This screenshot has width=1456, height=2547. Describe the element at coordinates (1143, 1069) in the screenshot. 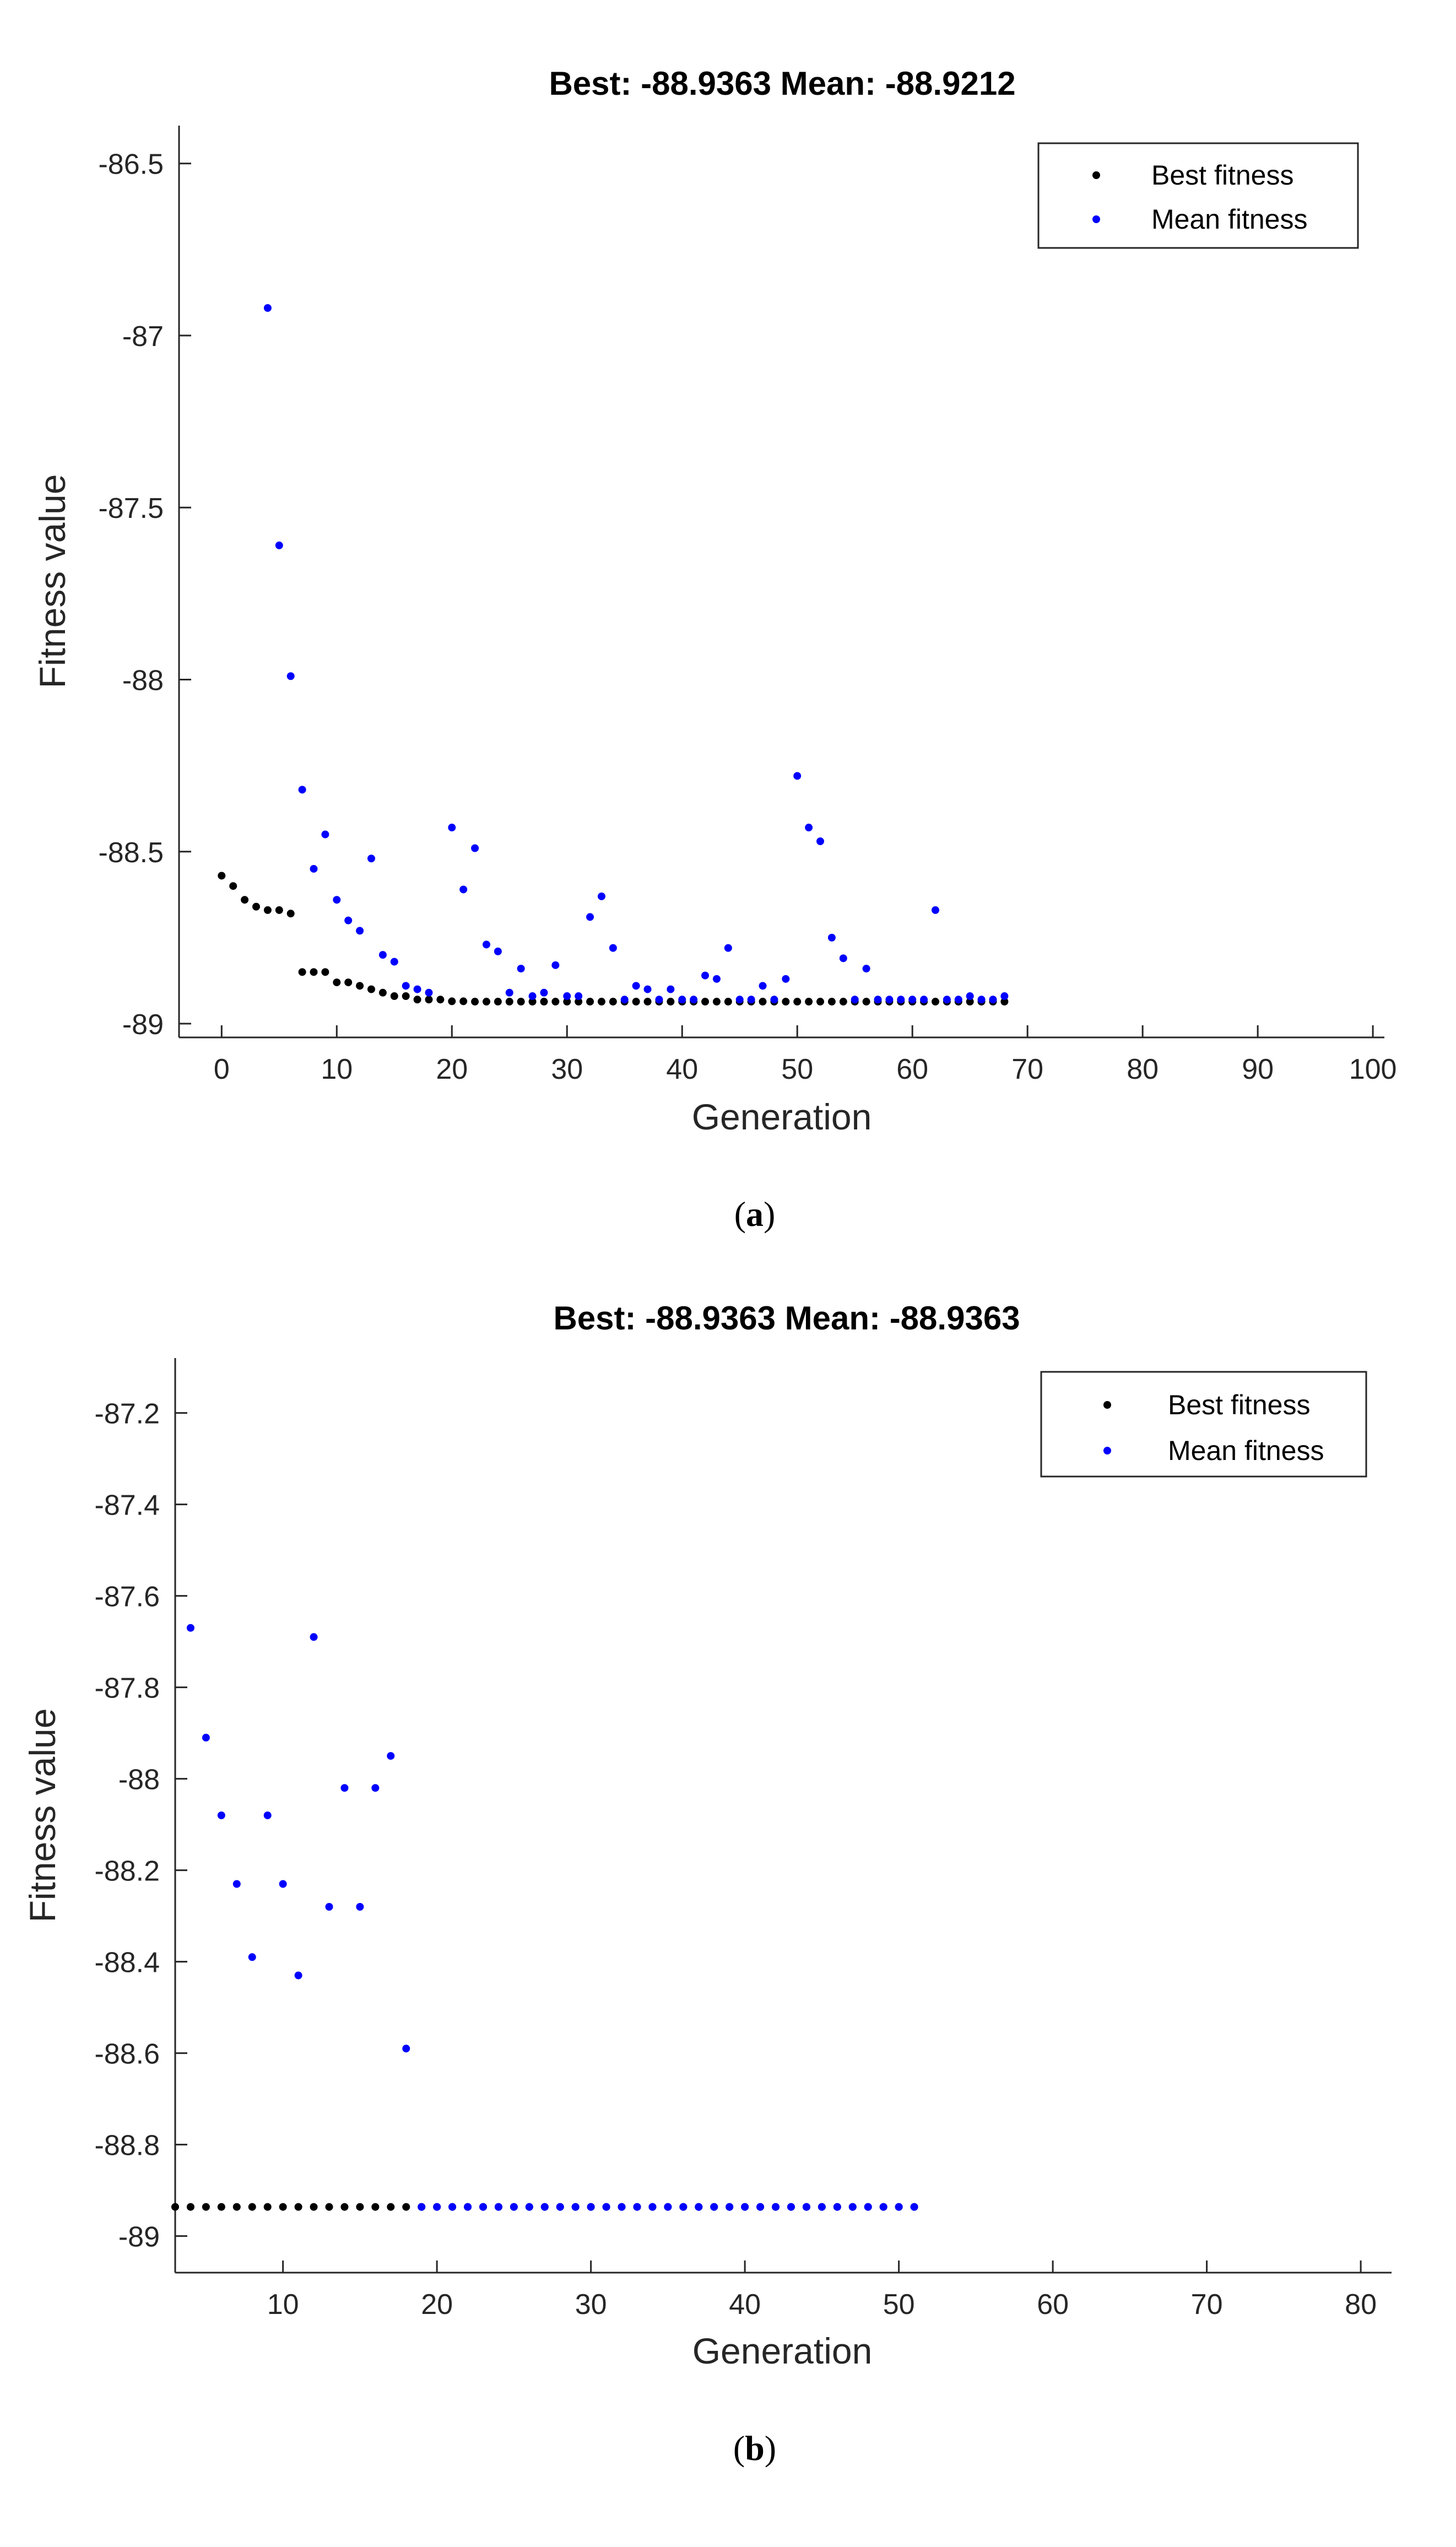

I see `x-tick-label: 80` at that location.